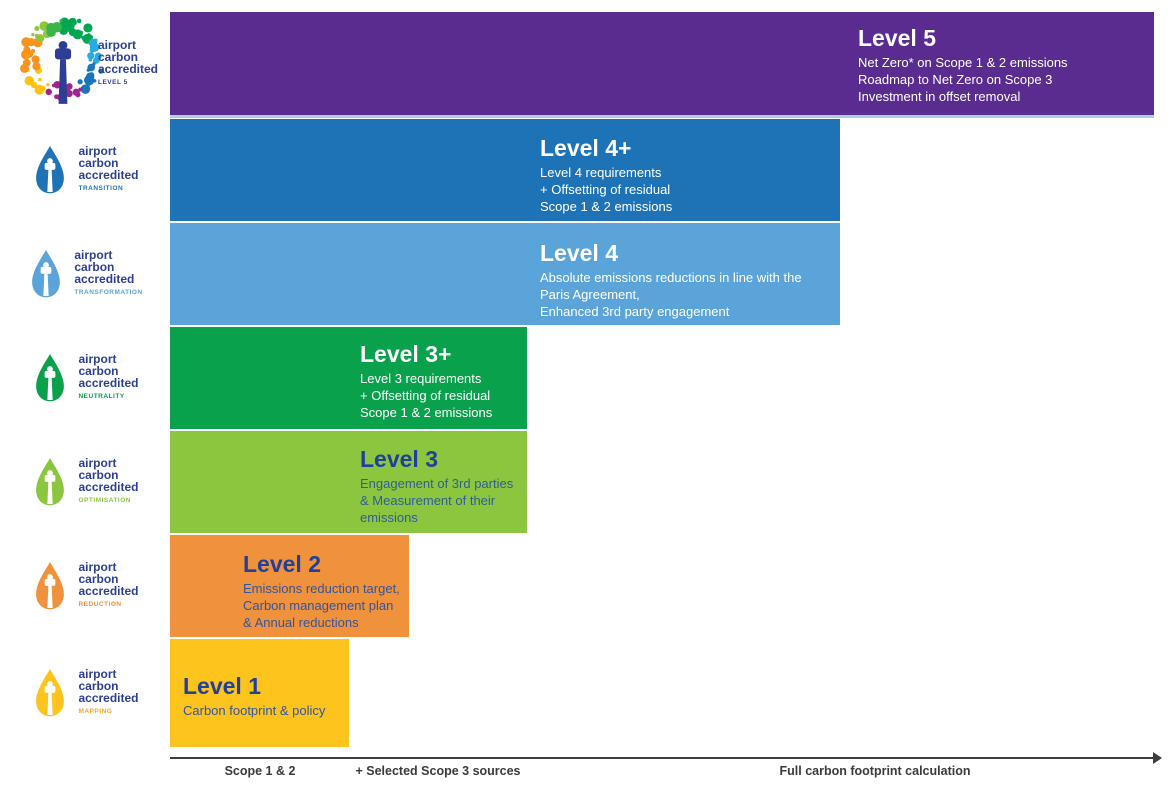 Image resolution: width=1172 pixels, height=789 pixels. What do you see at coordinates (318, 605) in the screenshot?
I see `bar-line: Carbon management plan` at bounding box center [318, 605].